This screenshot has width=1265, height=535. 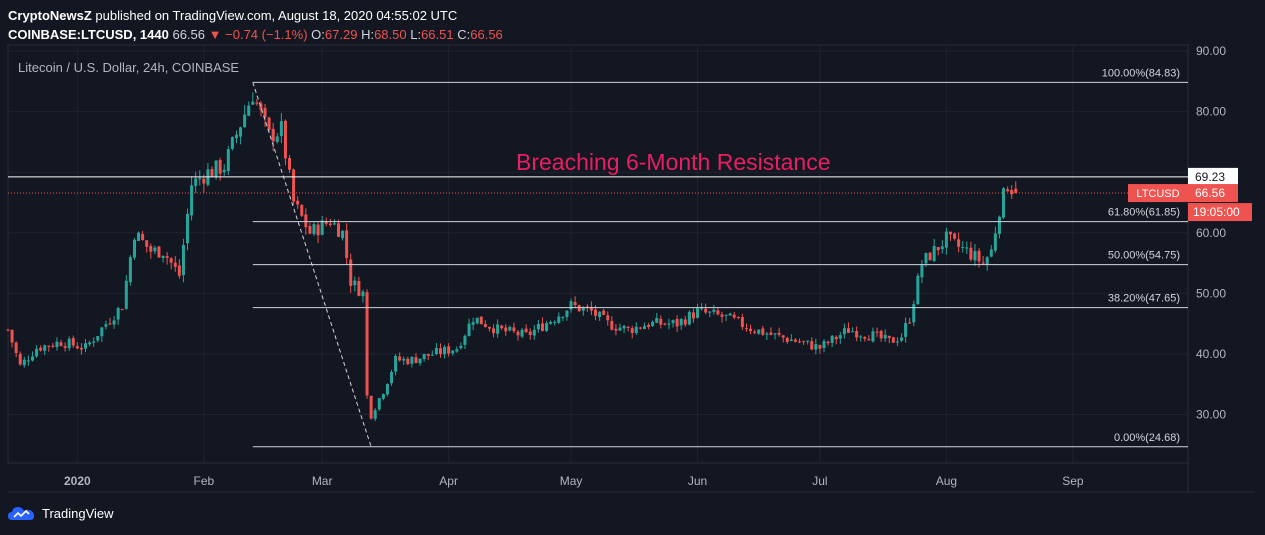 What do you see at coordinates (1073, 481) in the screenshot?
I see `x-tick-label: Sep` at bounding box center [1073, 481].